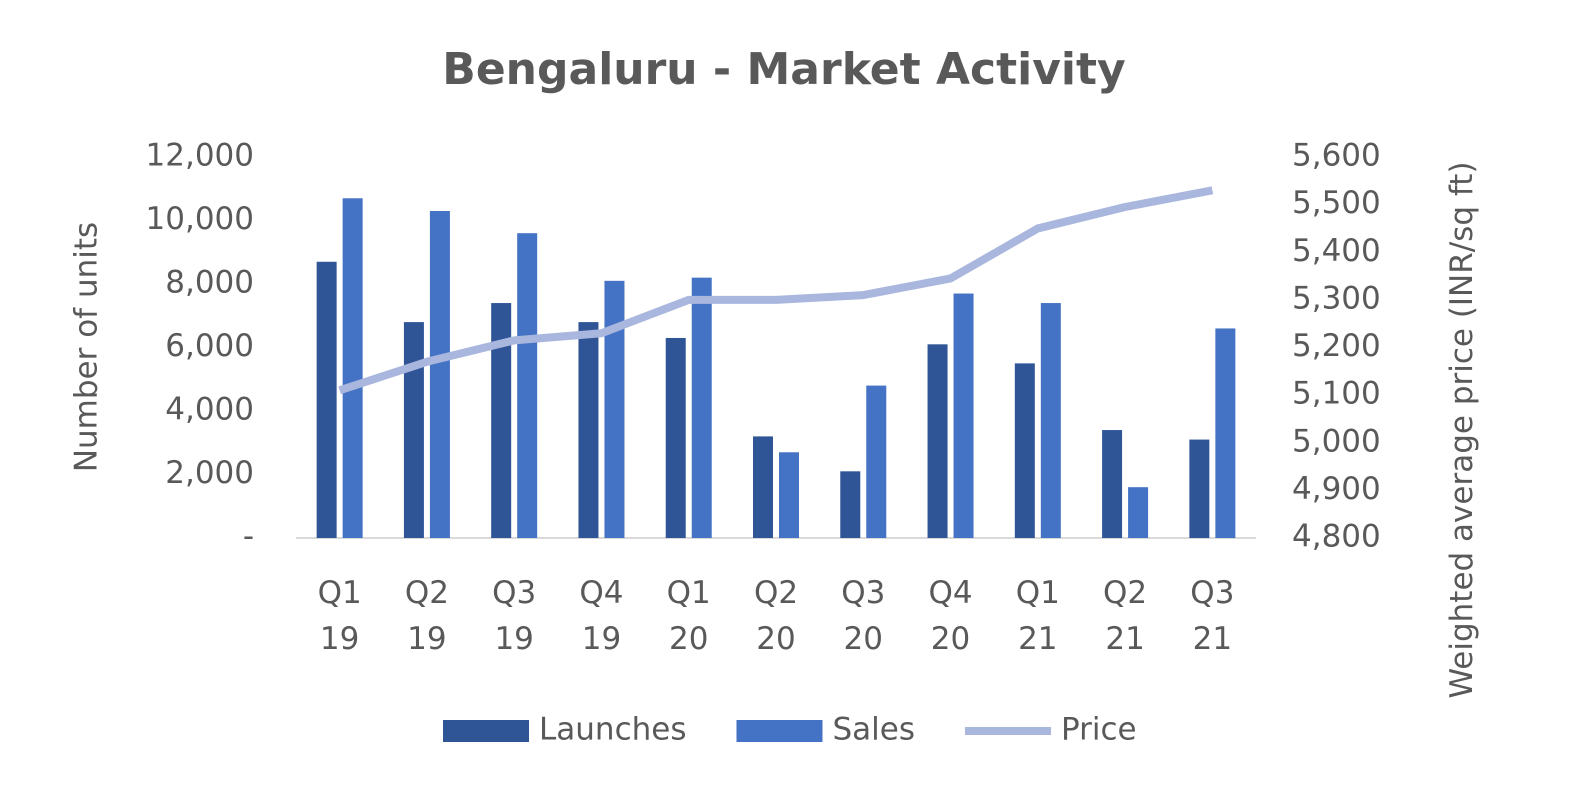 The height and width of the screenshot is (807, 1588). I want to click on y2-tick-label: 5,200, so click(1336, 346).